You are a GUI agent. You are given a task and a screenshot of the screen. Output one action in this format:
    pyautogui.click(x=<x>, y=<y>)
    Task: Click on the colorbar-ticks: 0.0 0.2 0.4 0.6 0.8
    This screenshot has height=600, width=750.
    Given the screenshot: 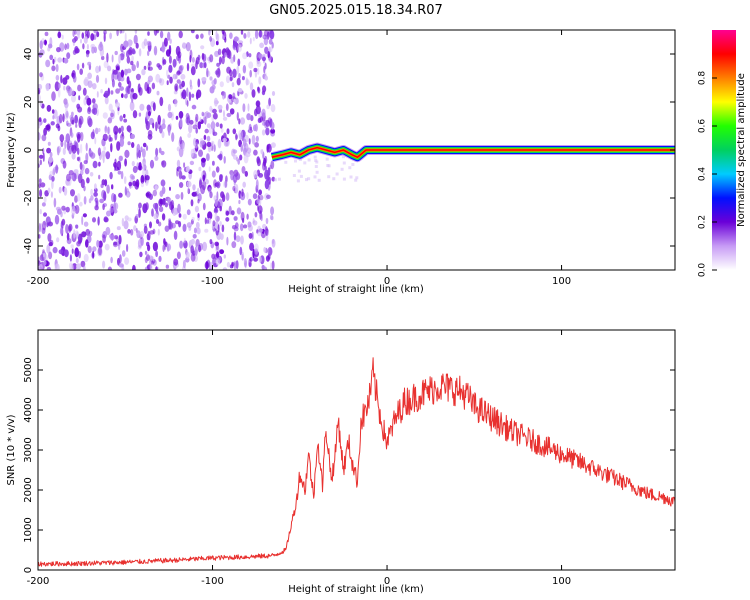 What is the action you would take?
    pyautogui.click(x=707, y=174)
    